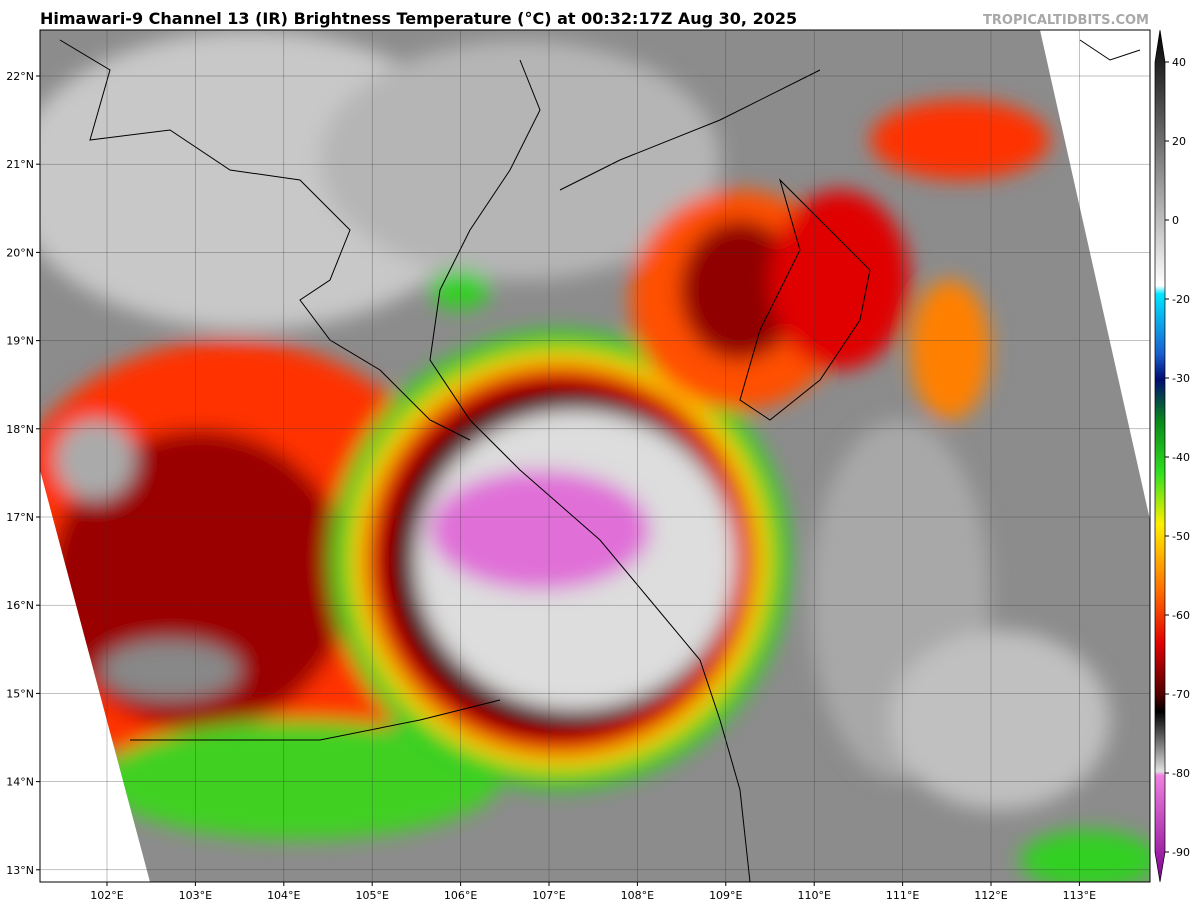 This screenshot has width=1200, height=906. Describe the element at coordinates (1175, 220) in the screenshot. I see `colorbar-label: 0` at that location.